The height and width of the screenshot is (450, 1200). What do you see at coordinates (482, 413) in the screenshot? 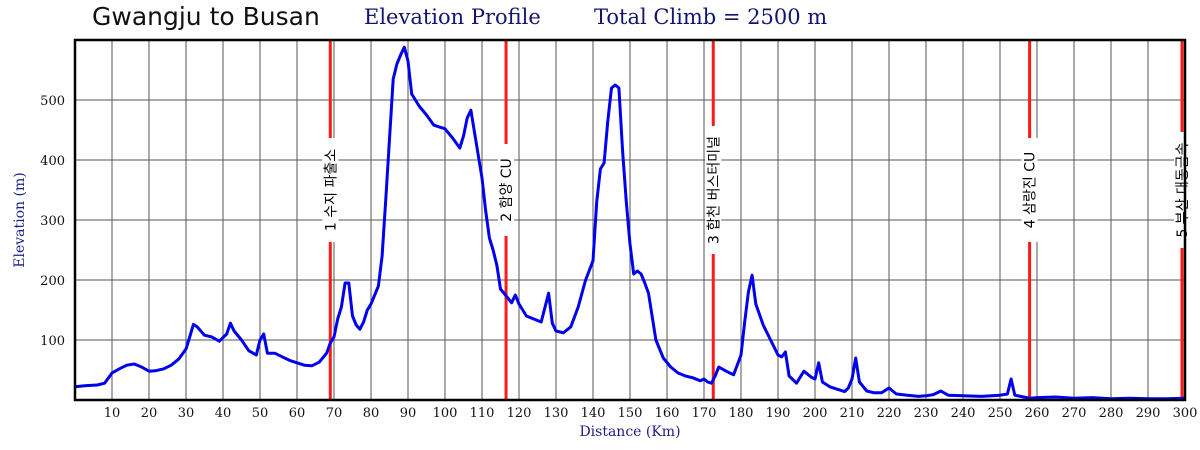
I see `x-tick-label: 110` at bounding box center [482, 413].